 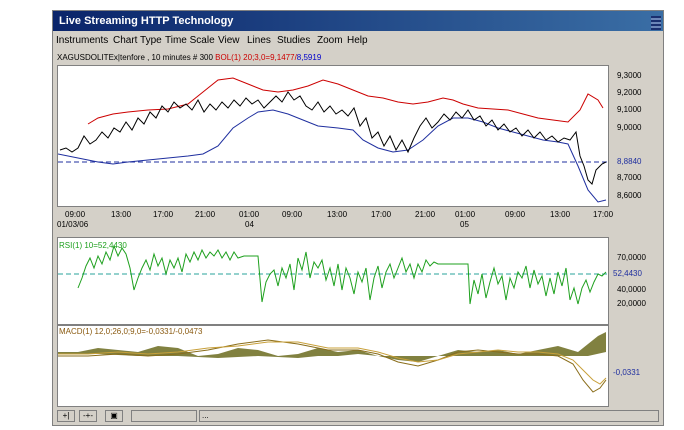 I want to click on rsi-y-tick: 40,0000, so click(x=631, y=289).